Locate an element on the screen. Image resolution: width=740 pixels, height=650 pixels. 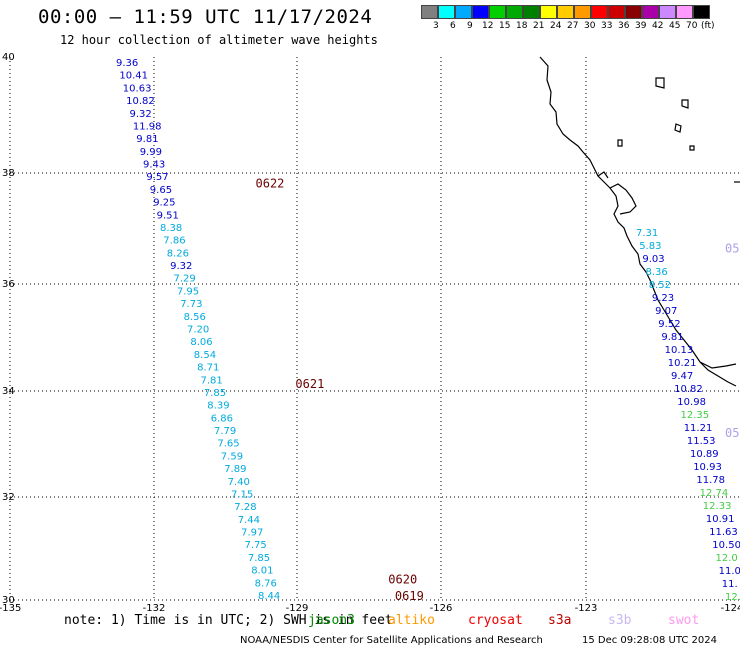
swh-value: 5.83 is located at coordinates (650, 246).